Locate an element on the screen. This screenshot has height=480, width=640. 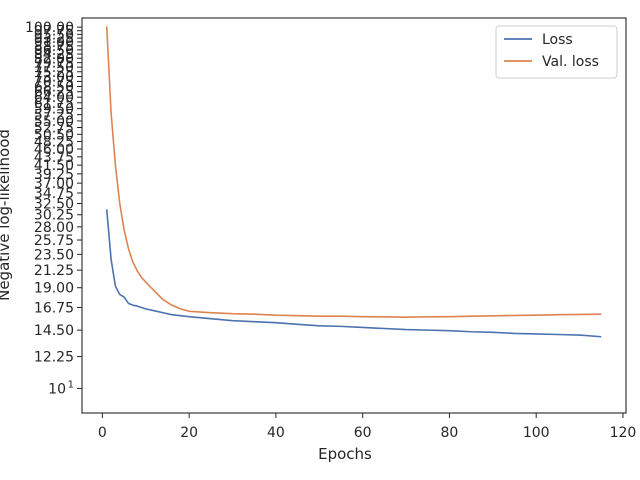
y-tick-label: 32.50 is located at coordinates (54, 204).